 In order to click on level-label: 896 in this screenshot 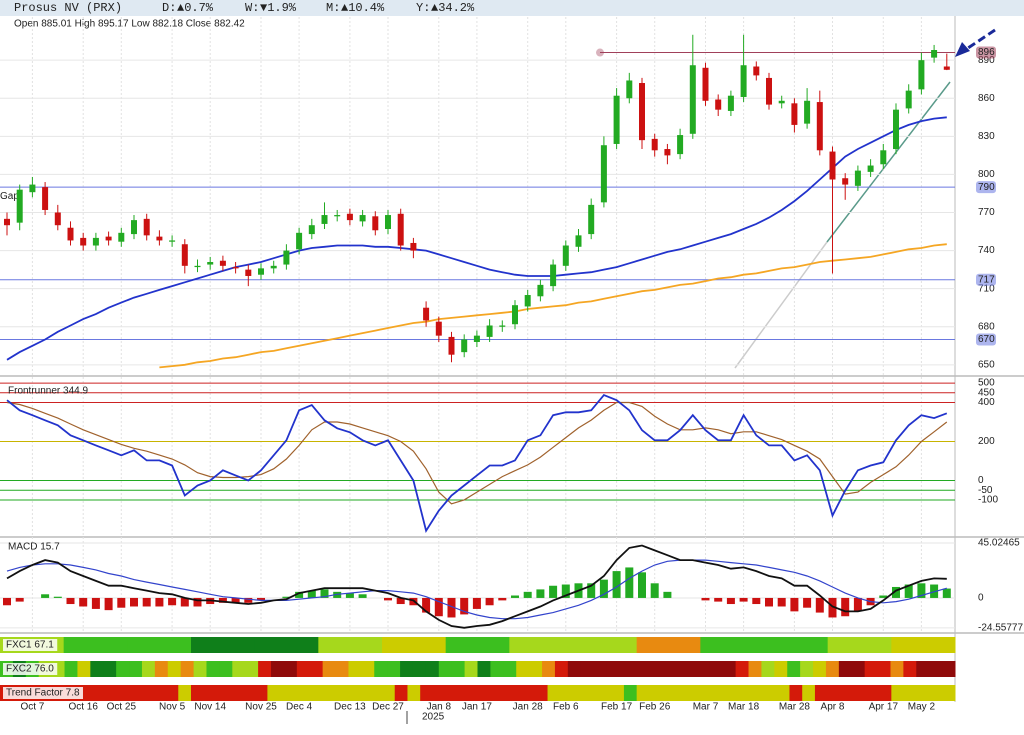, I will do `click(986, 52)`.